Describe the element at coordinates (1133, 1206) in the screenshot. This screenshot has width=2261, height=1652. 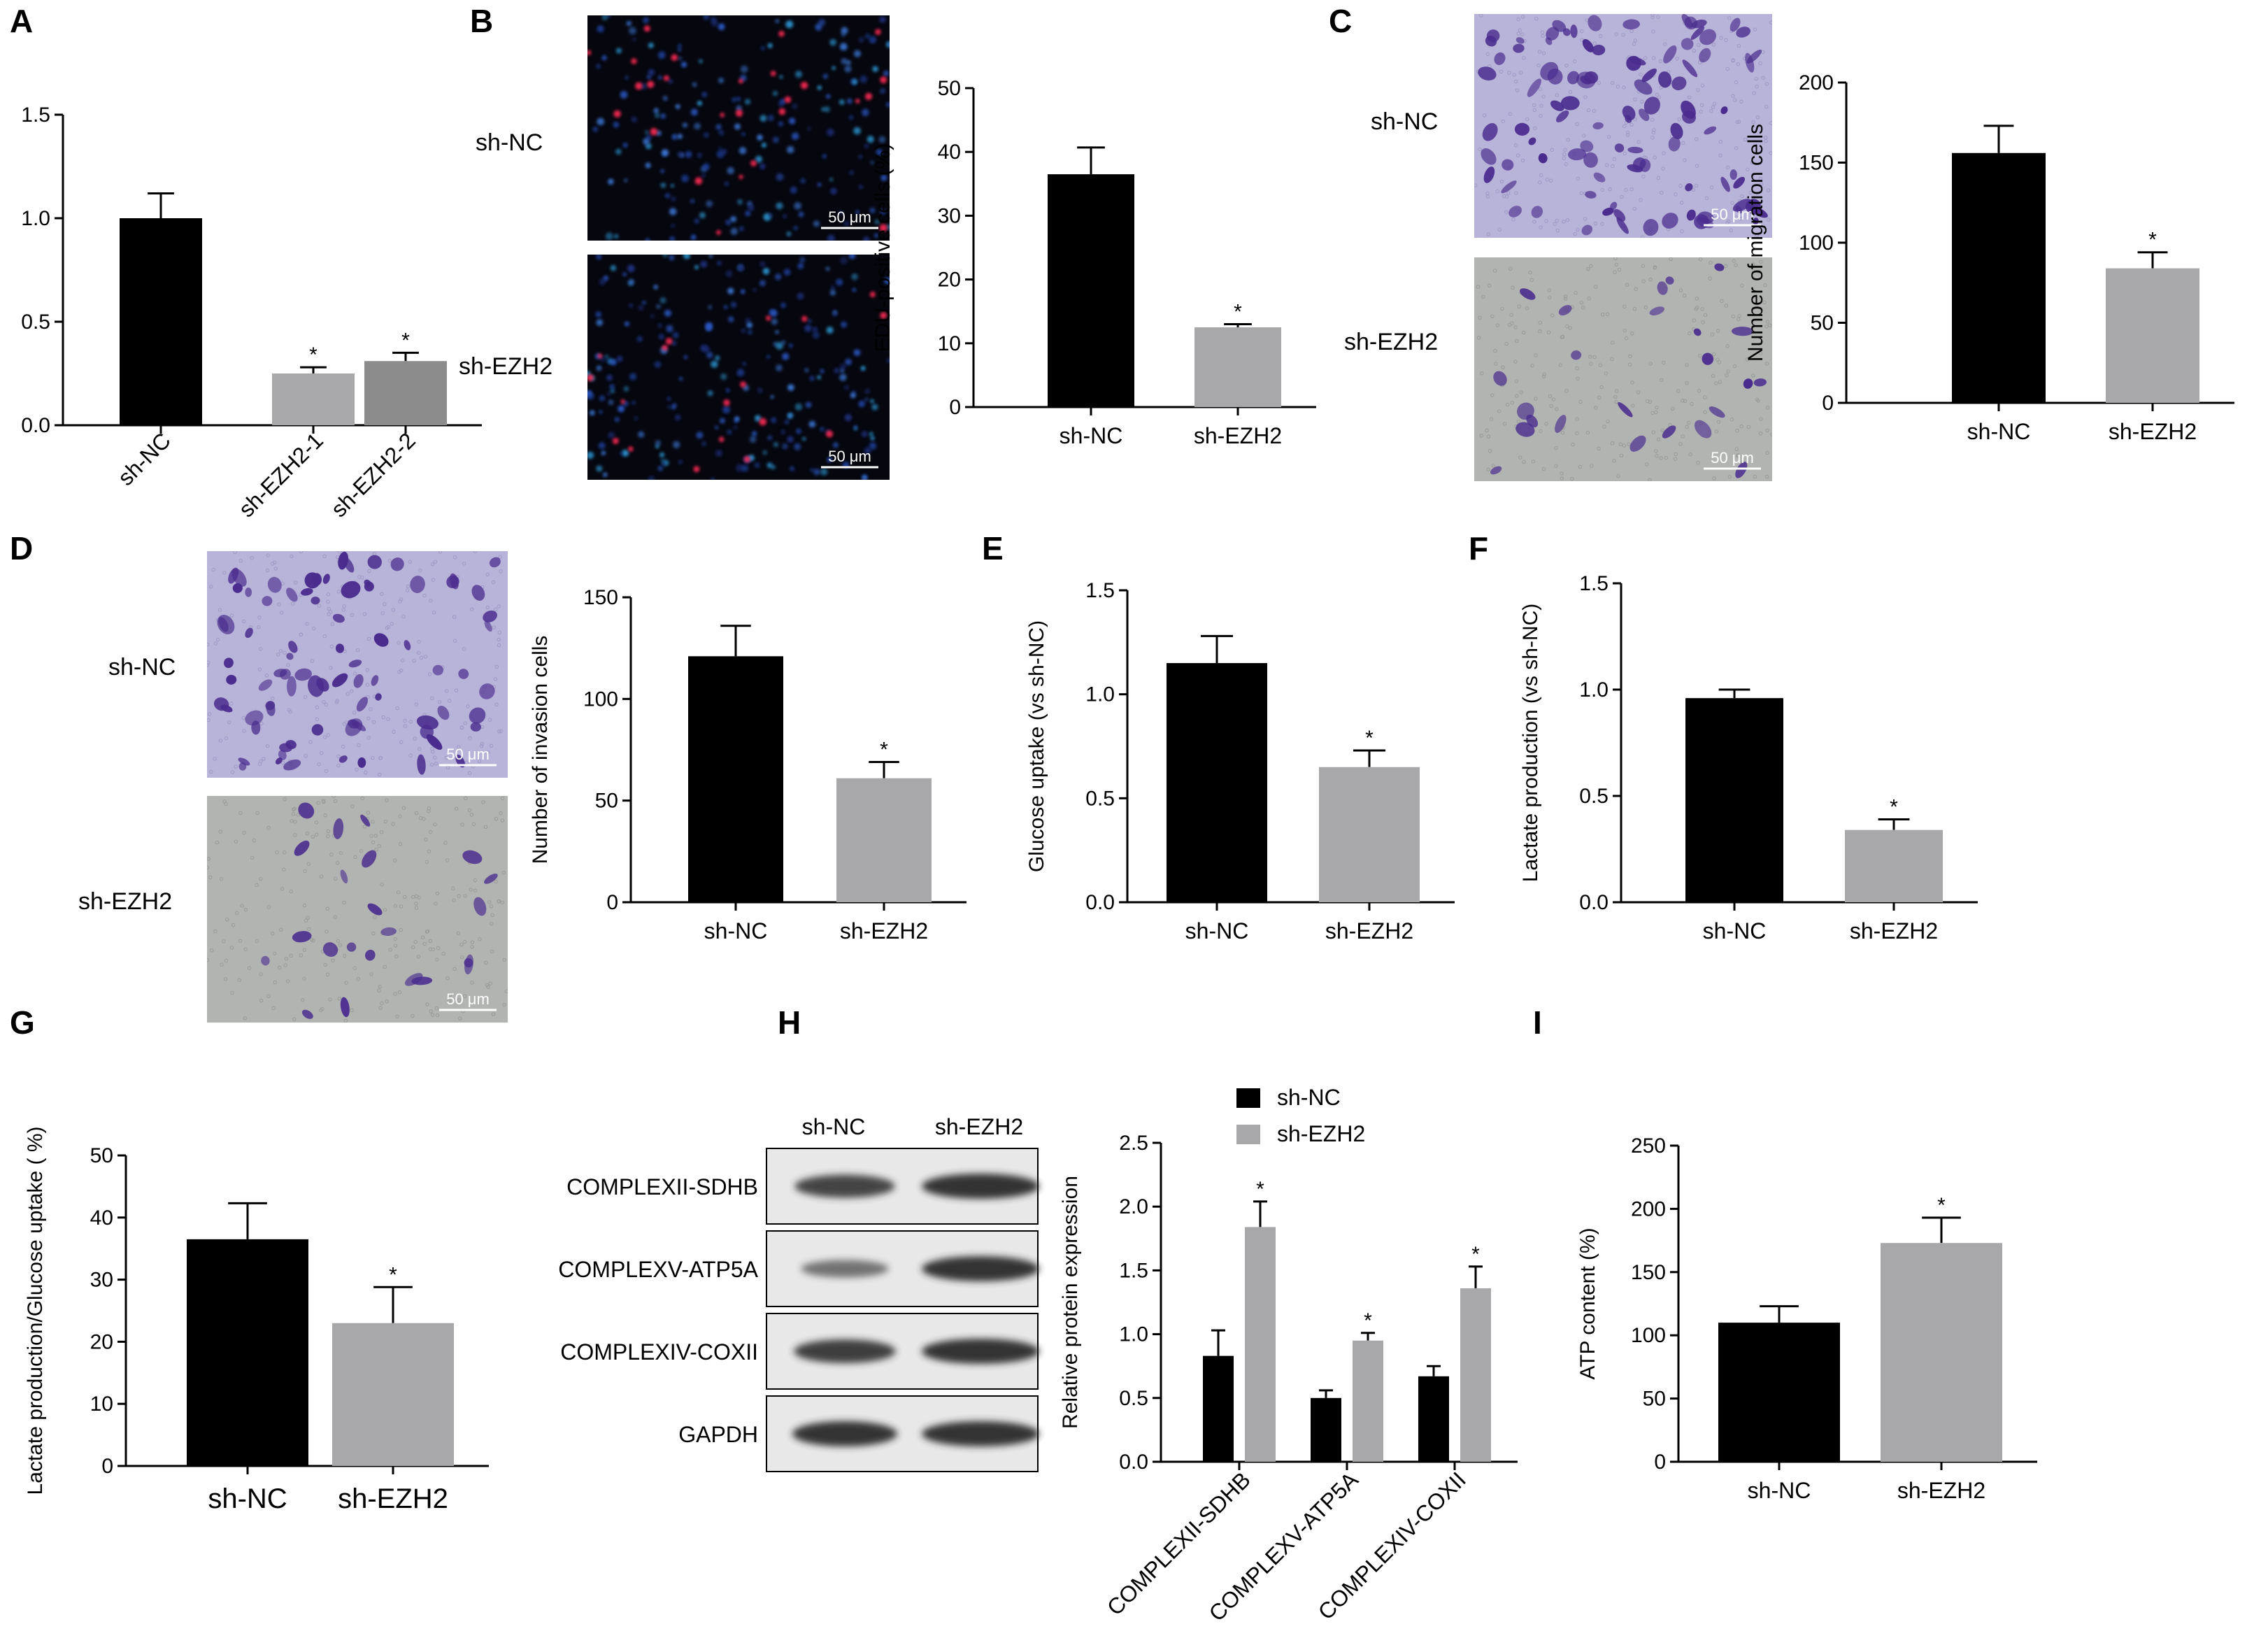
I see `y-tick-label: 2.0` at that location.